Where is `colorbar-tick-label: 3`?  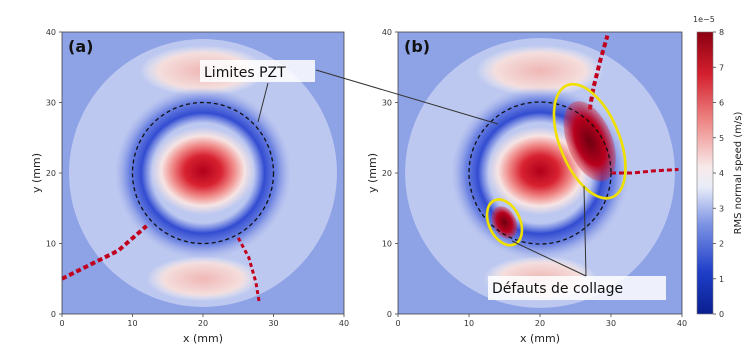 colorbar-tick-label: 3 is located at coordinates (721, 208).